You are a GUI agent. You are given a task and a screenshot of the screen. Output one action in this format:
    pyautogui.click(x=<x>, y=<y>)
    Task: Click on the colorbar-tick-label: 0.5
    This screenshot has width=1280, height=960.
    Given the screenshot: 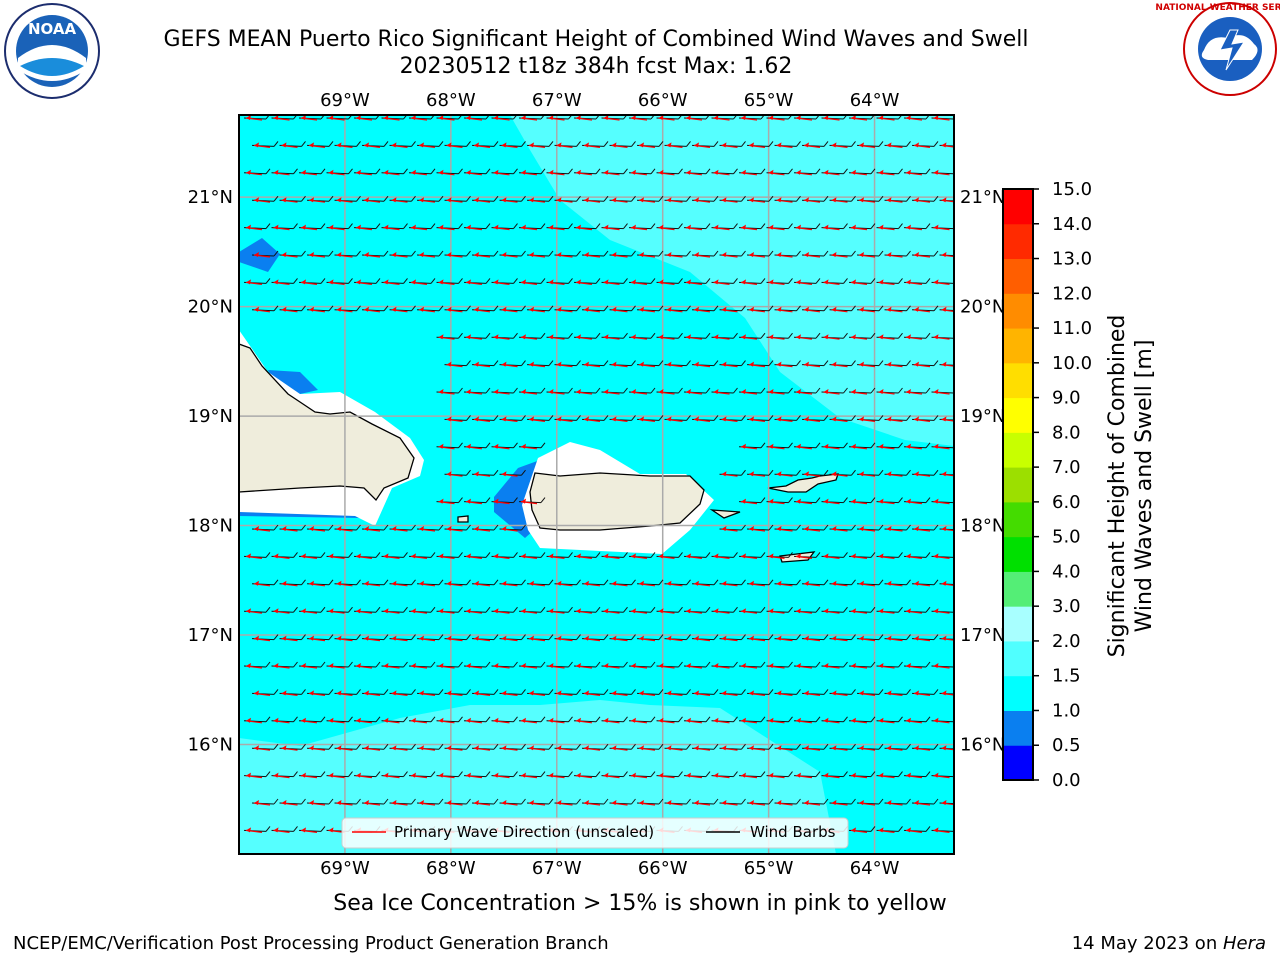 What is the action you would take?
    pyautogui.click(x=1066, y=745)
    